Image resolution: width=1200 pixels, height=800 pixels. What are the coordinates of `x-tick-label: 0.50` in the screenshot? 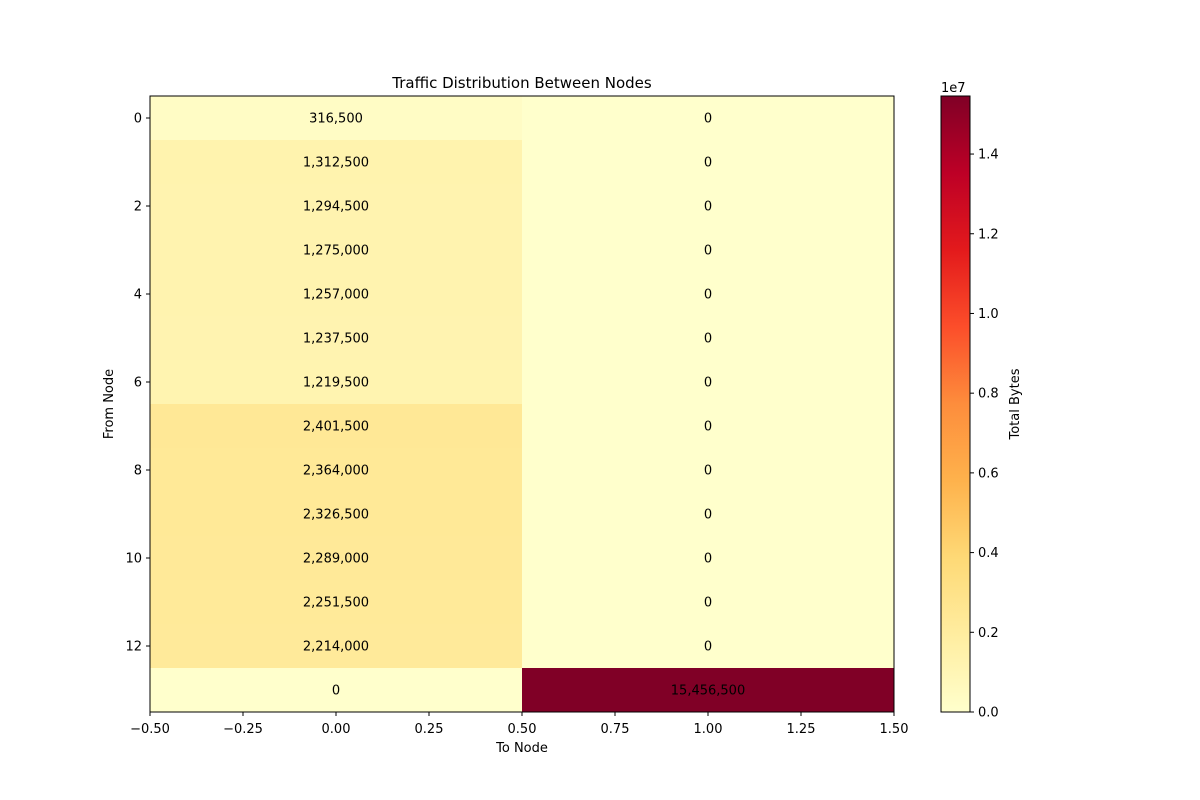 It's located at (522, 729).